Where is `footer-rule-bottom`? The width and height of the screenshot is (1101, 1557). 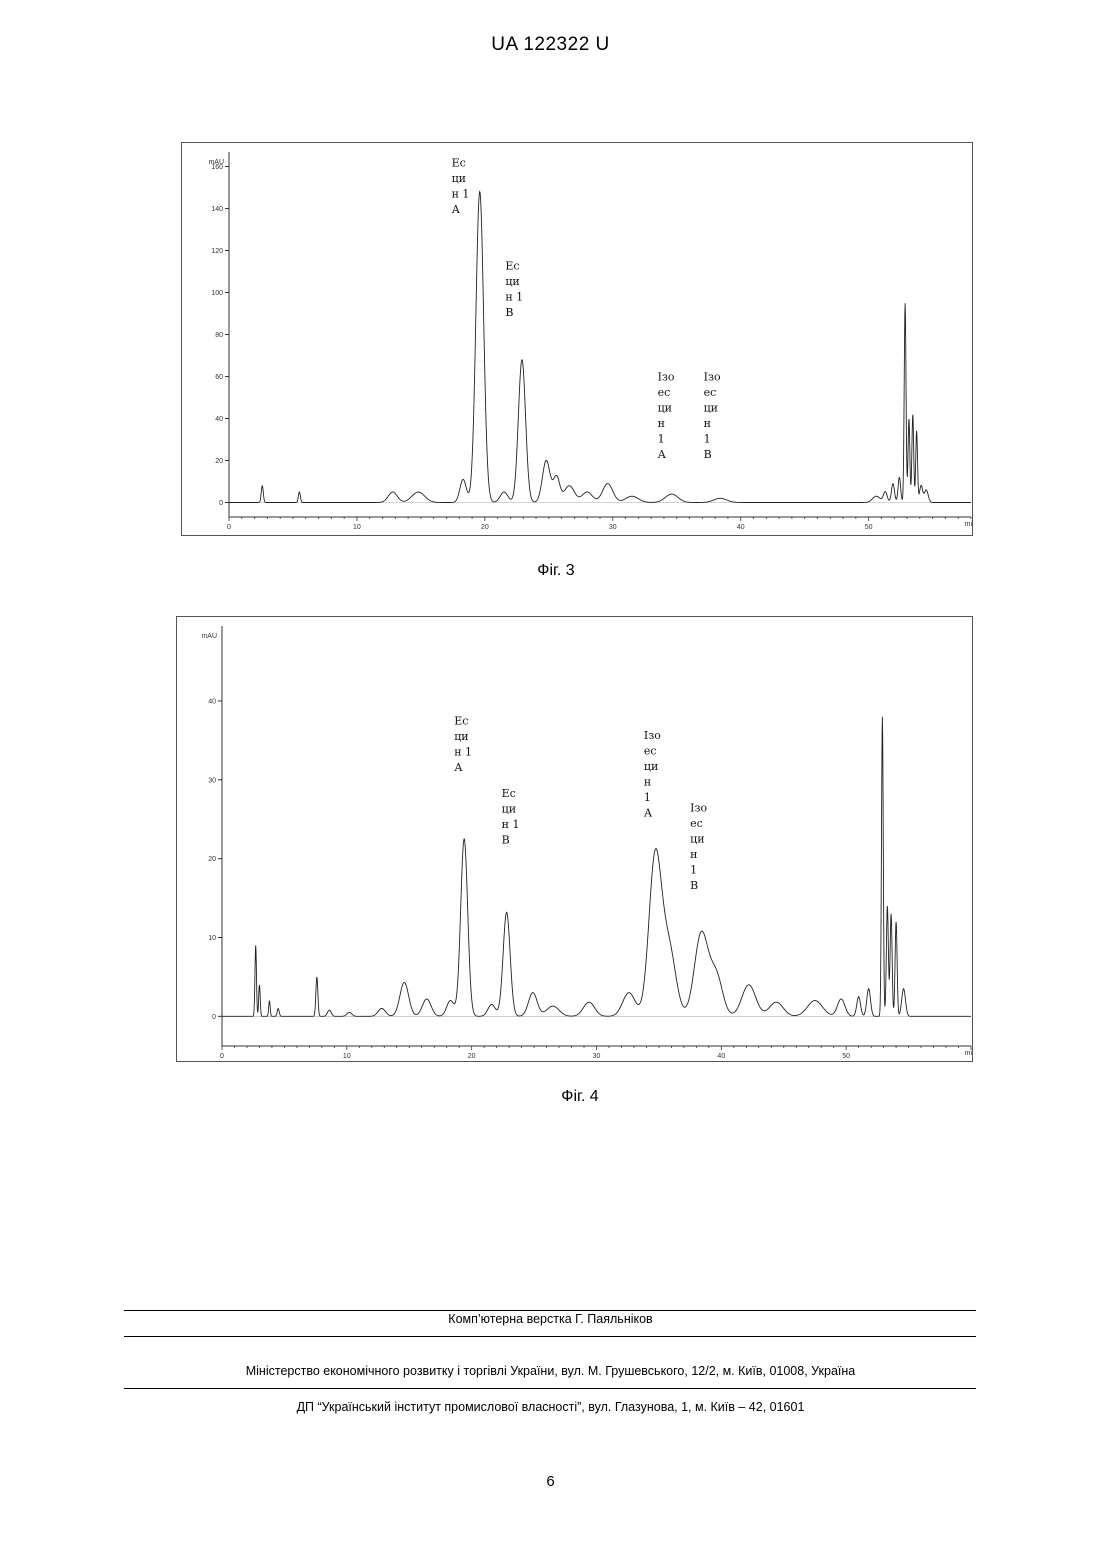
footer-rule-bottom is located at coordinates (550, 1388).